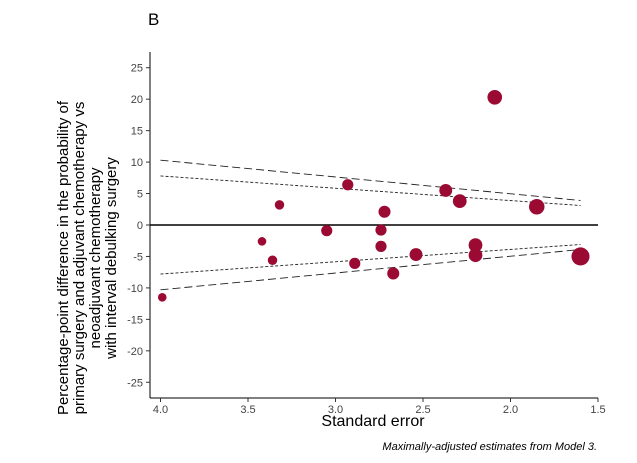 The width and height of the screenshot is (637, 463). What do you see at coordinates (247, 410) in the screenshot?
I see `x-tick-label: 3.5` at bounding box center [247, 410].